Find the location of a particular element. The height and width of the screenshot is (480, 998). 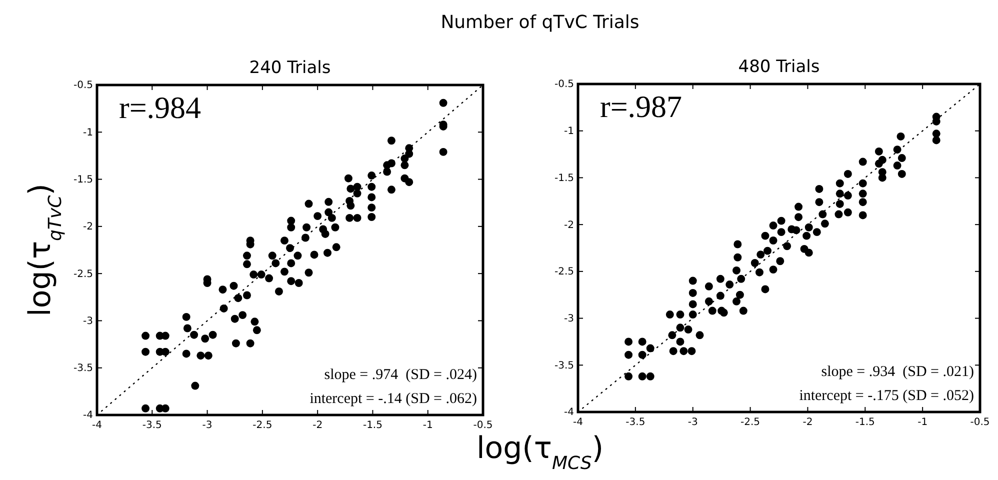

chart-subtitle: 480 Trials is located at coordinates (779, 67).